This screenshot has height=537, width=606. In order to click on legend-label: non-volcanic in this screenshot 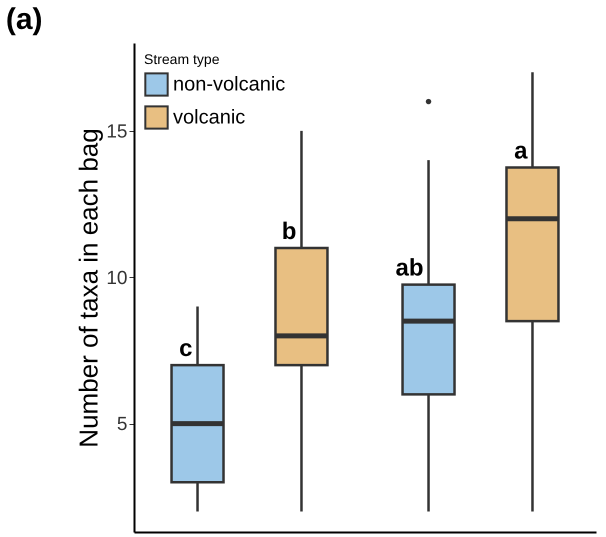, I will do `click(229, 85)`.